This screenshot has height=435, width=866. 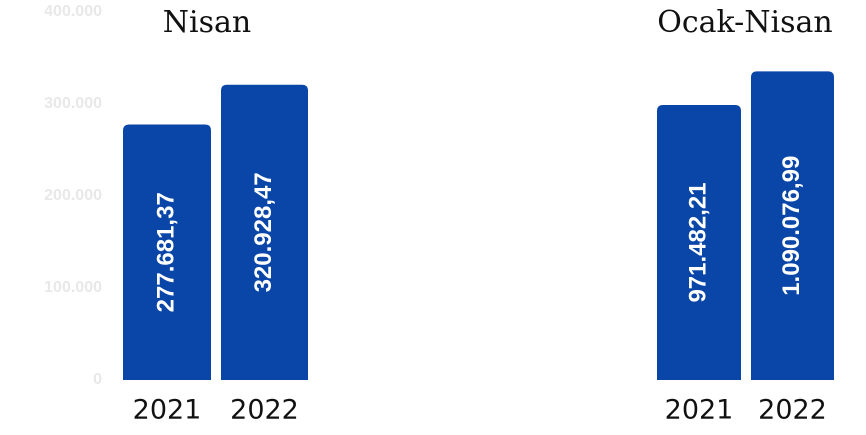 I want to click on y-tick-label: 0, so click(x=97, y=379).